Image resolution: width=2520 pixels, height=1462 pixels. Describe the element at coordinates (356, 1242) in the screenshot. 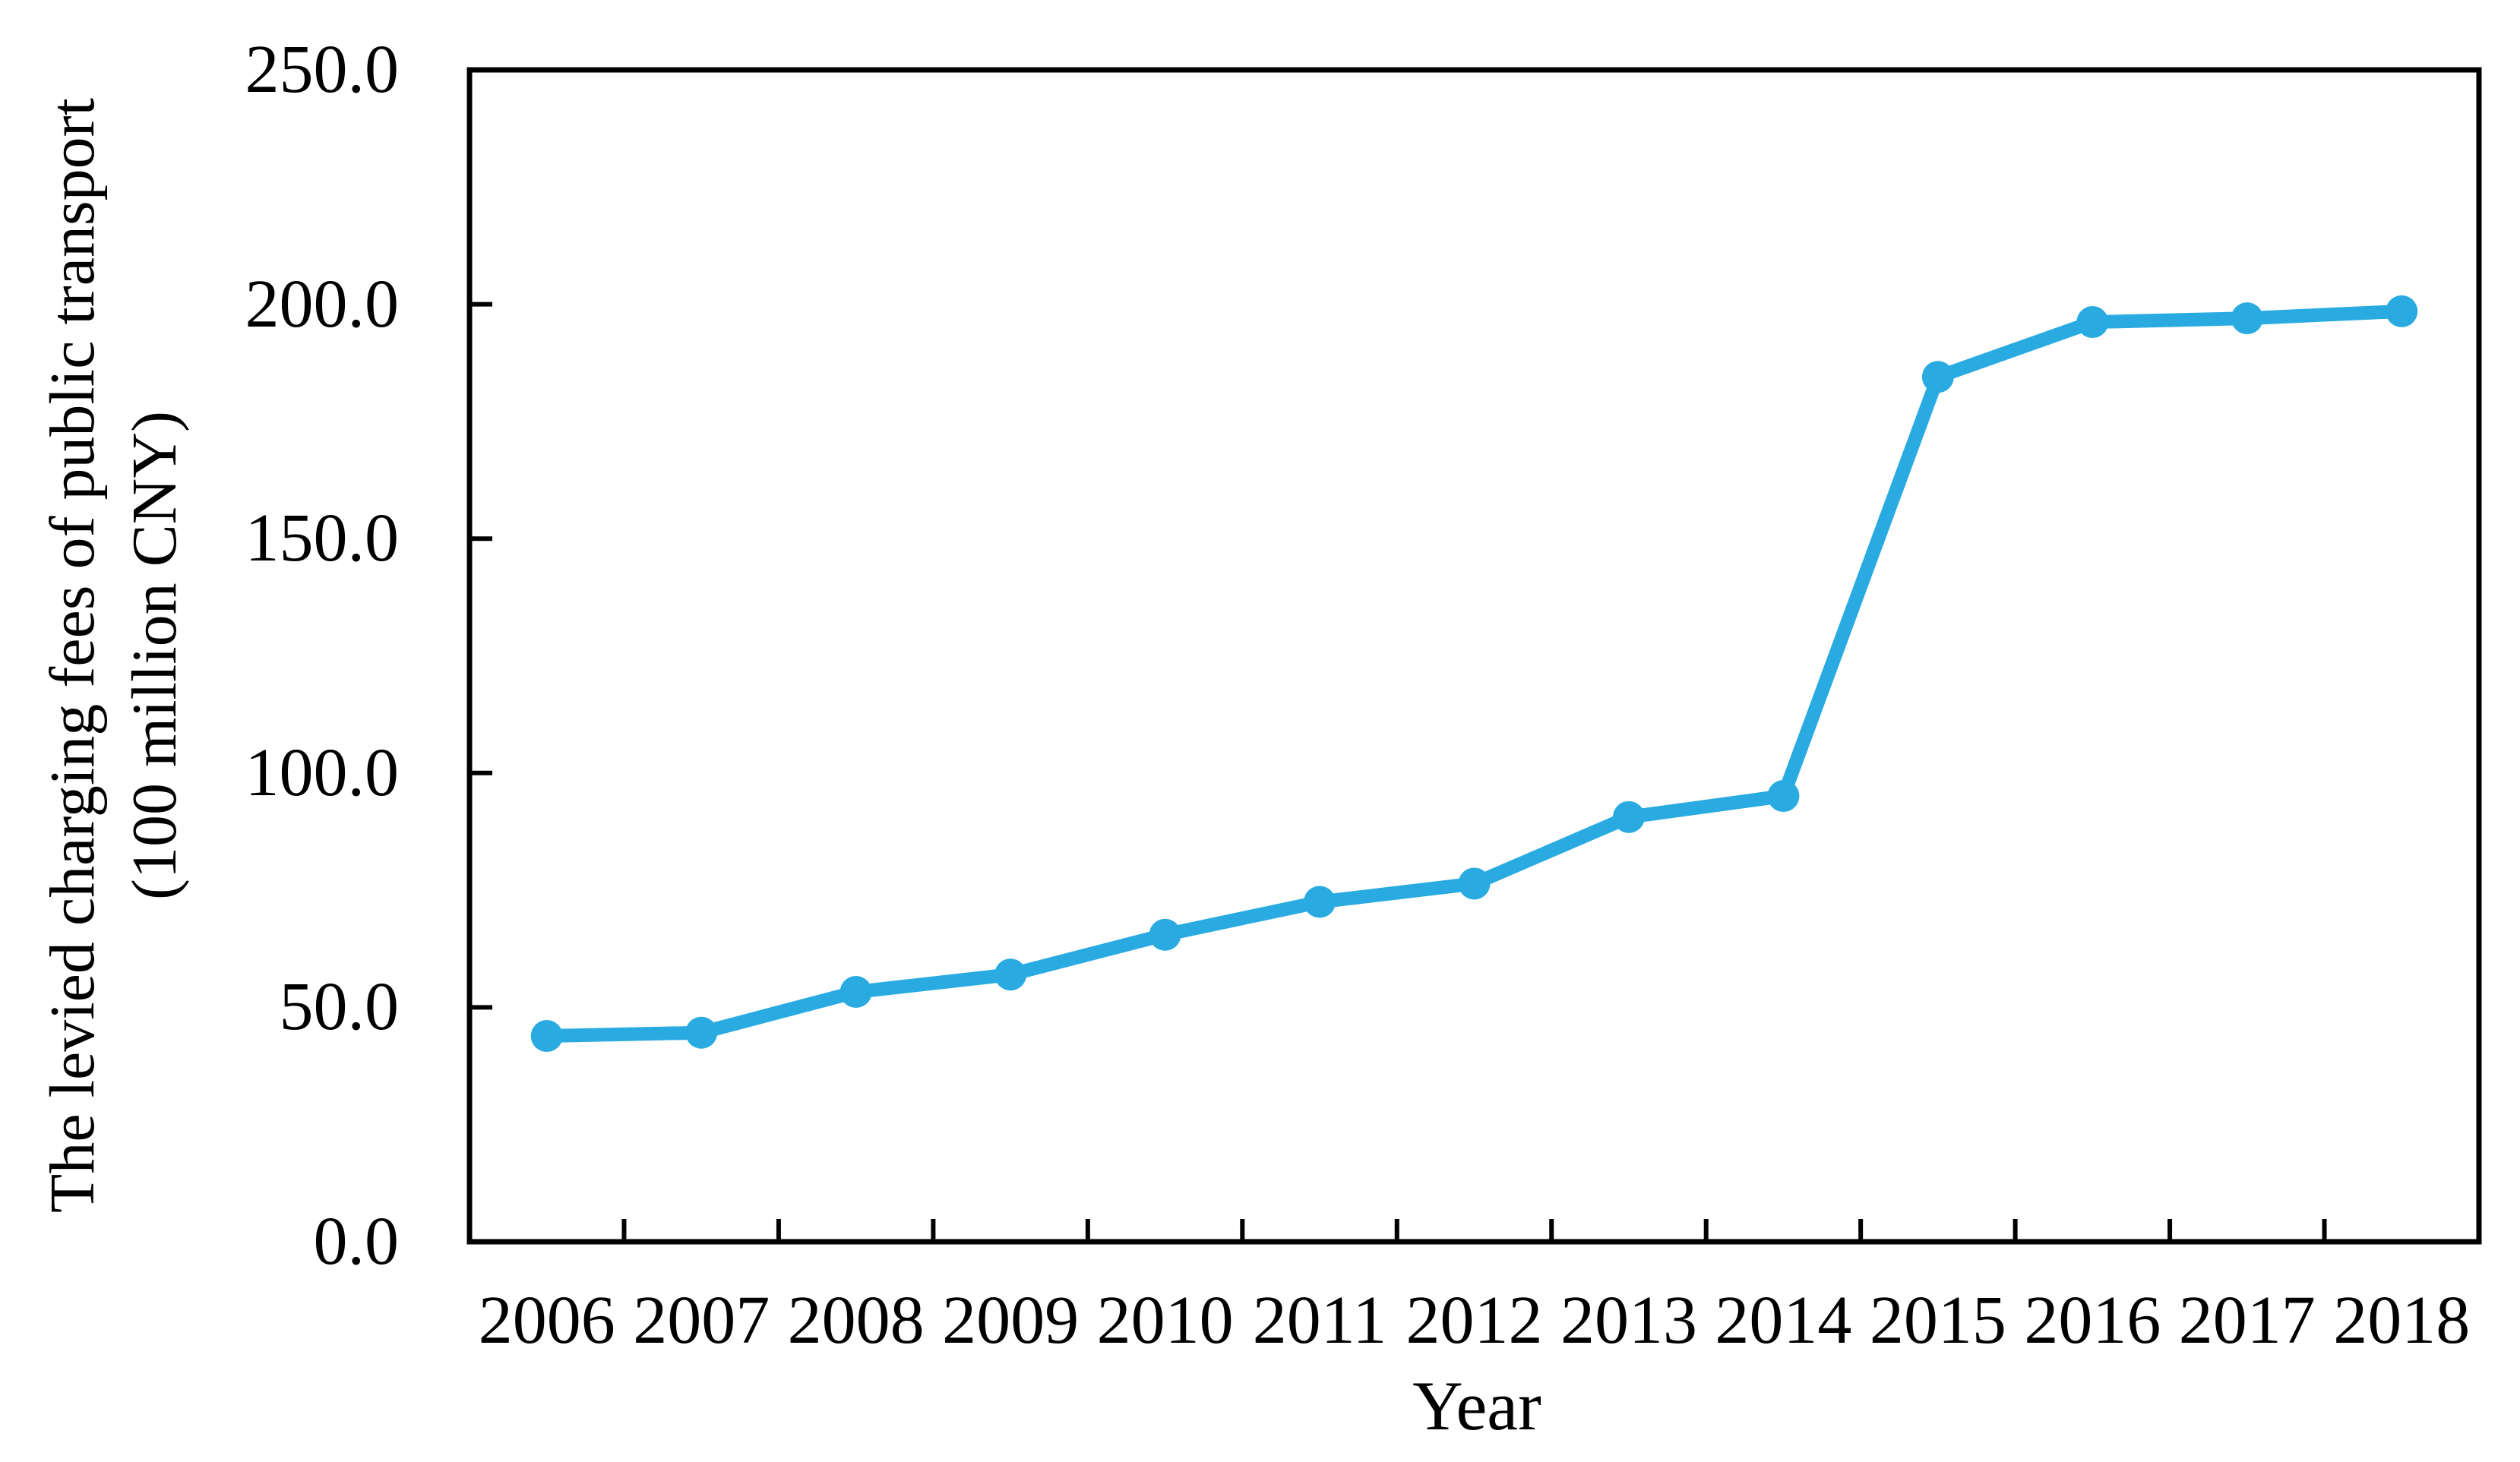

I see `y-tick-label: 0.0` at that location.